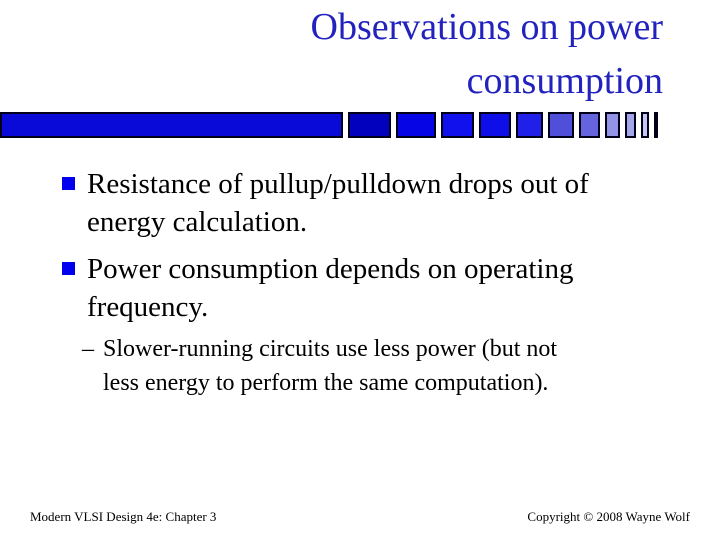 Image resolution: width=720 pixels, height=540 pixels. What do you see at coordinates (148, 307) in the screenshot?
I see `bullet-text-line: frequency.` at bounding box center [148, 307].